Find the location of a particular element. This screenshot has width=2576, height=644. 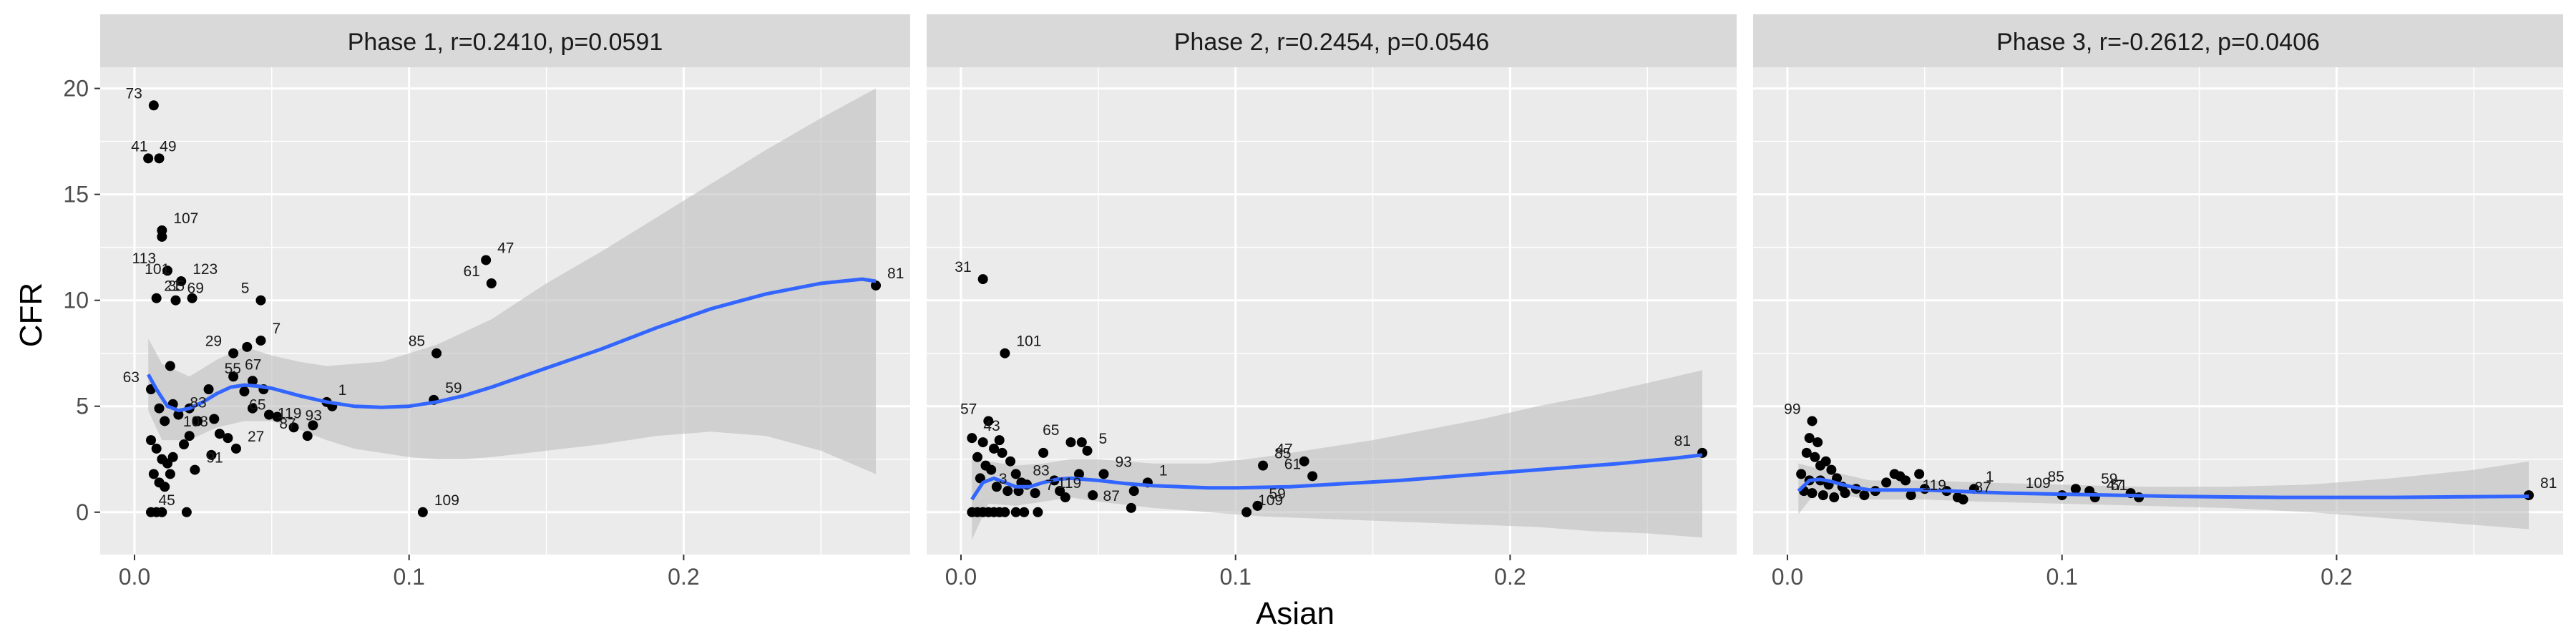

y-tick-label: 0 is located at coordinates (82, 512).